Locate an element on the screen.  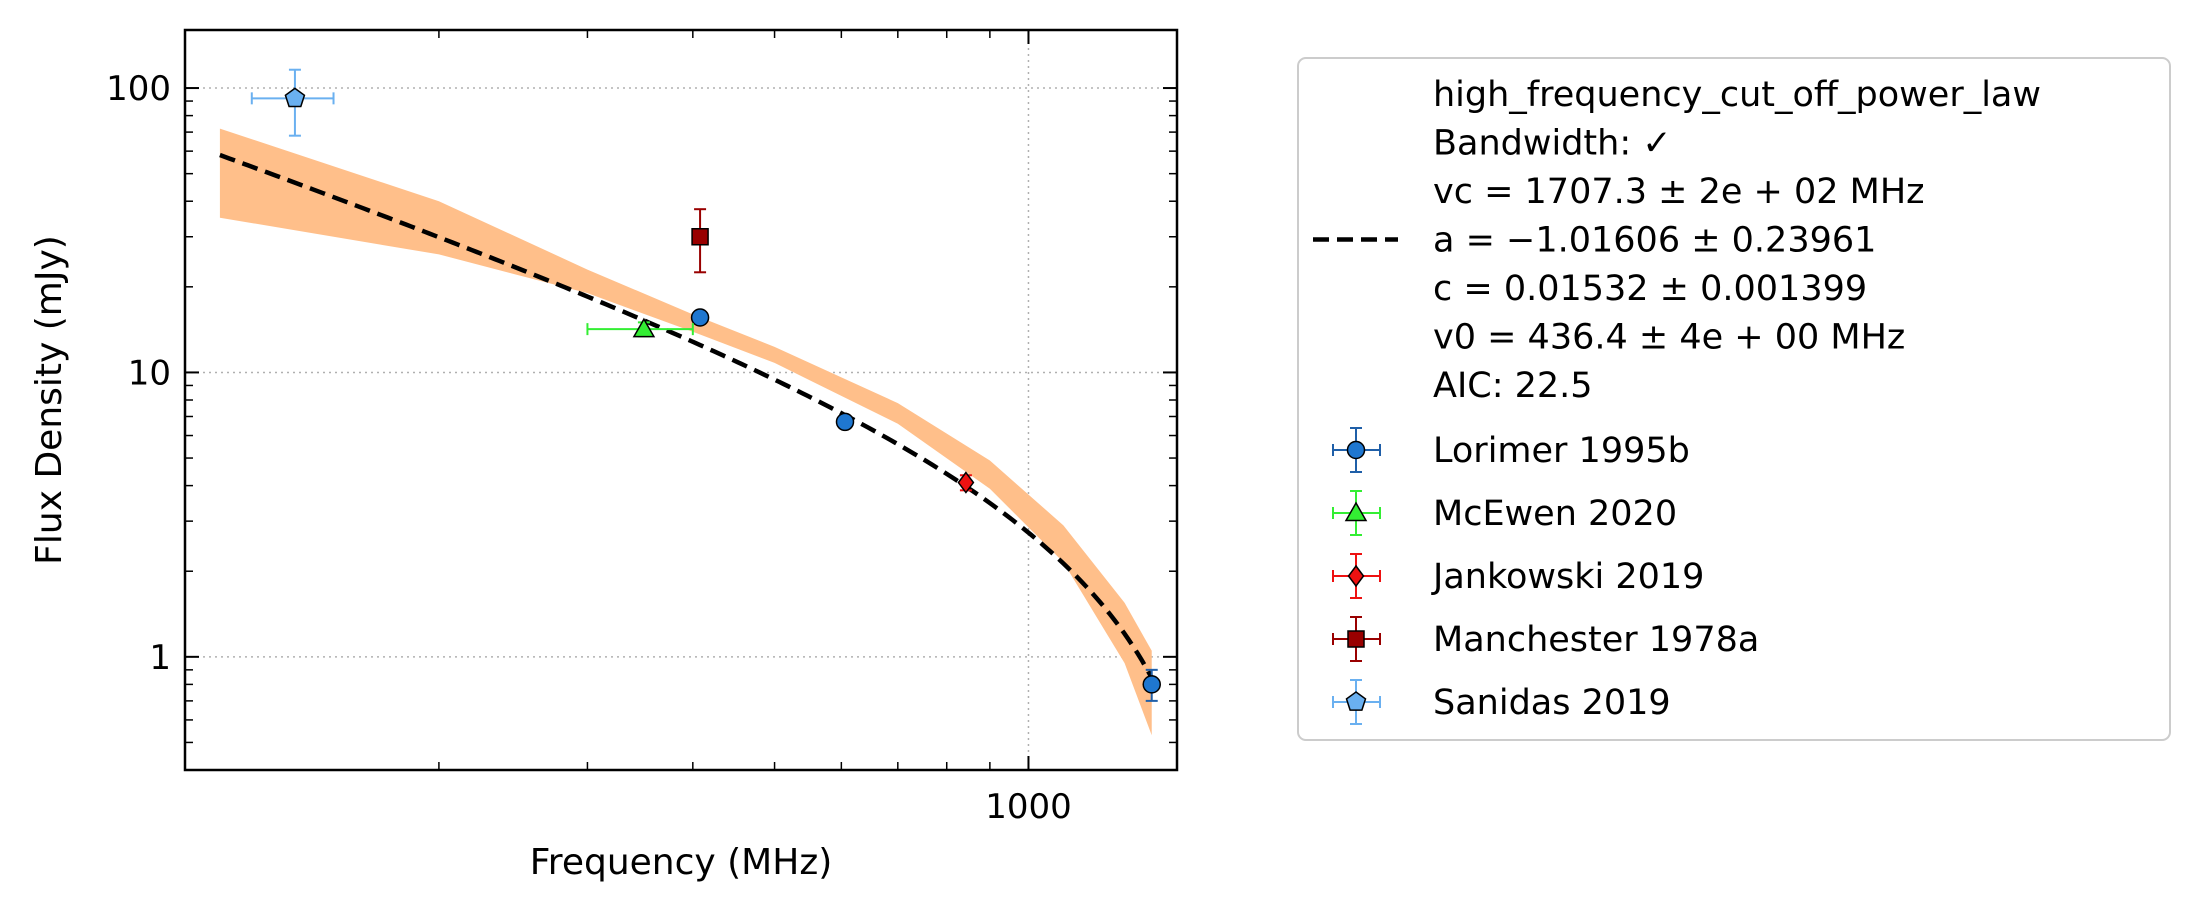
legend-entry-label: Manchester 1978a is located at coordinates (1596, 640).